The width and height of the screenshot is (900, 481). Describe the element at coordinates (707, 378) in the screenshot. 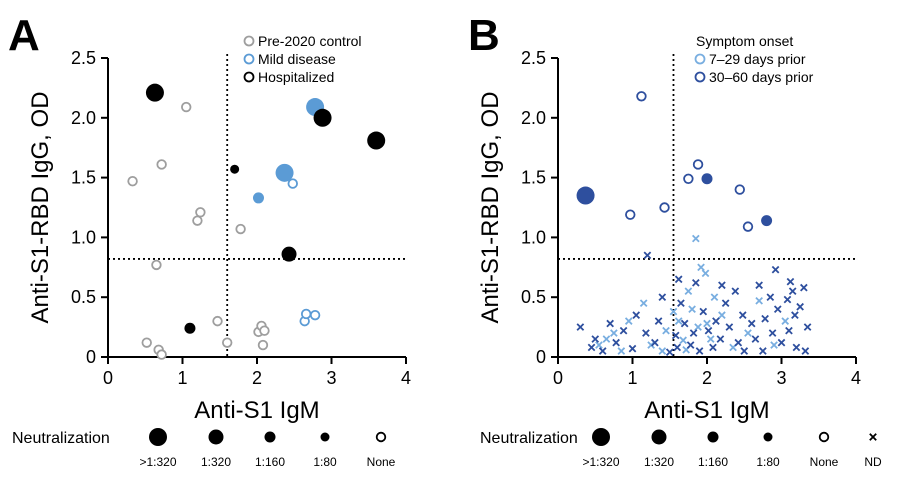

I see `x-tick-label: 2` at that location.